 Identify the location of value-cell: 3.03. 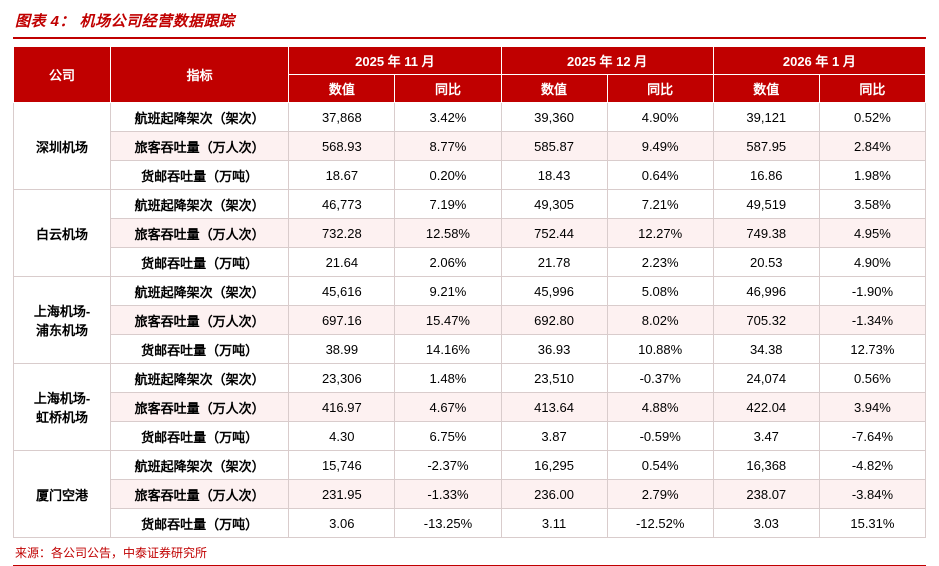
(766, 523).